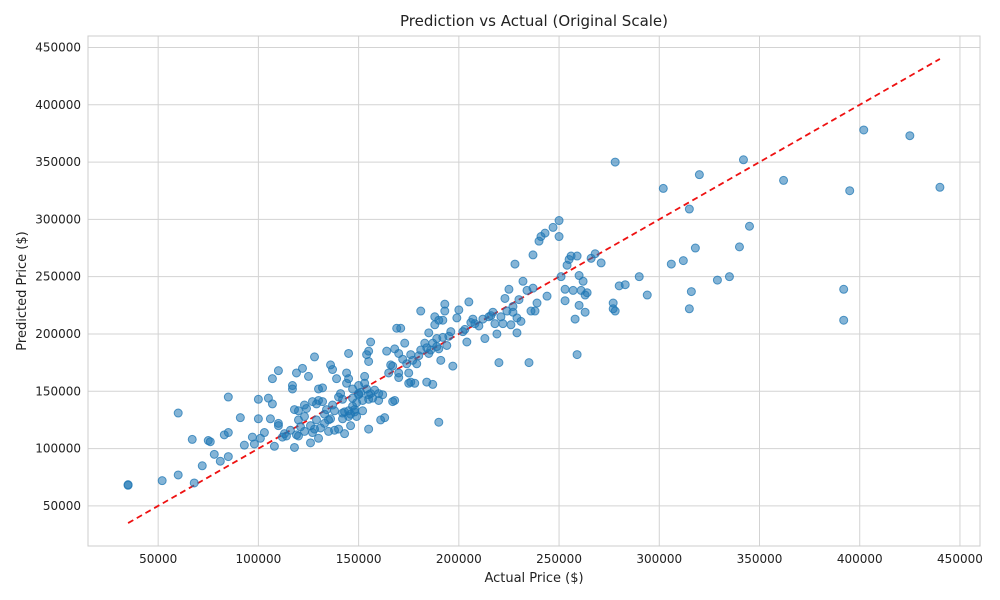 This screenshot has height=600, width=1000. What do you see at coordinates (534, 21) in the screenshot?
I see `chart-title: Prediction vs Actual (Original Scale)` at bounding box center [534, 21].